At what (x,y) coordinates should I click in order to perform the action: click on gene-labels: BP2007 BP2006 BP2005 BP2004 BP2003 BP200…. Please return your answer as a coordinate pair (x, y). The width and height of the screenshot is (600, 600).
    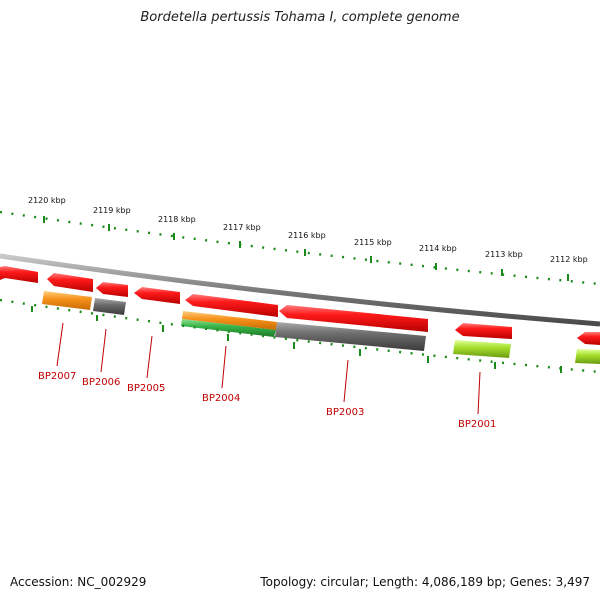
    Looking at the image, I should click on (267, 400).